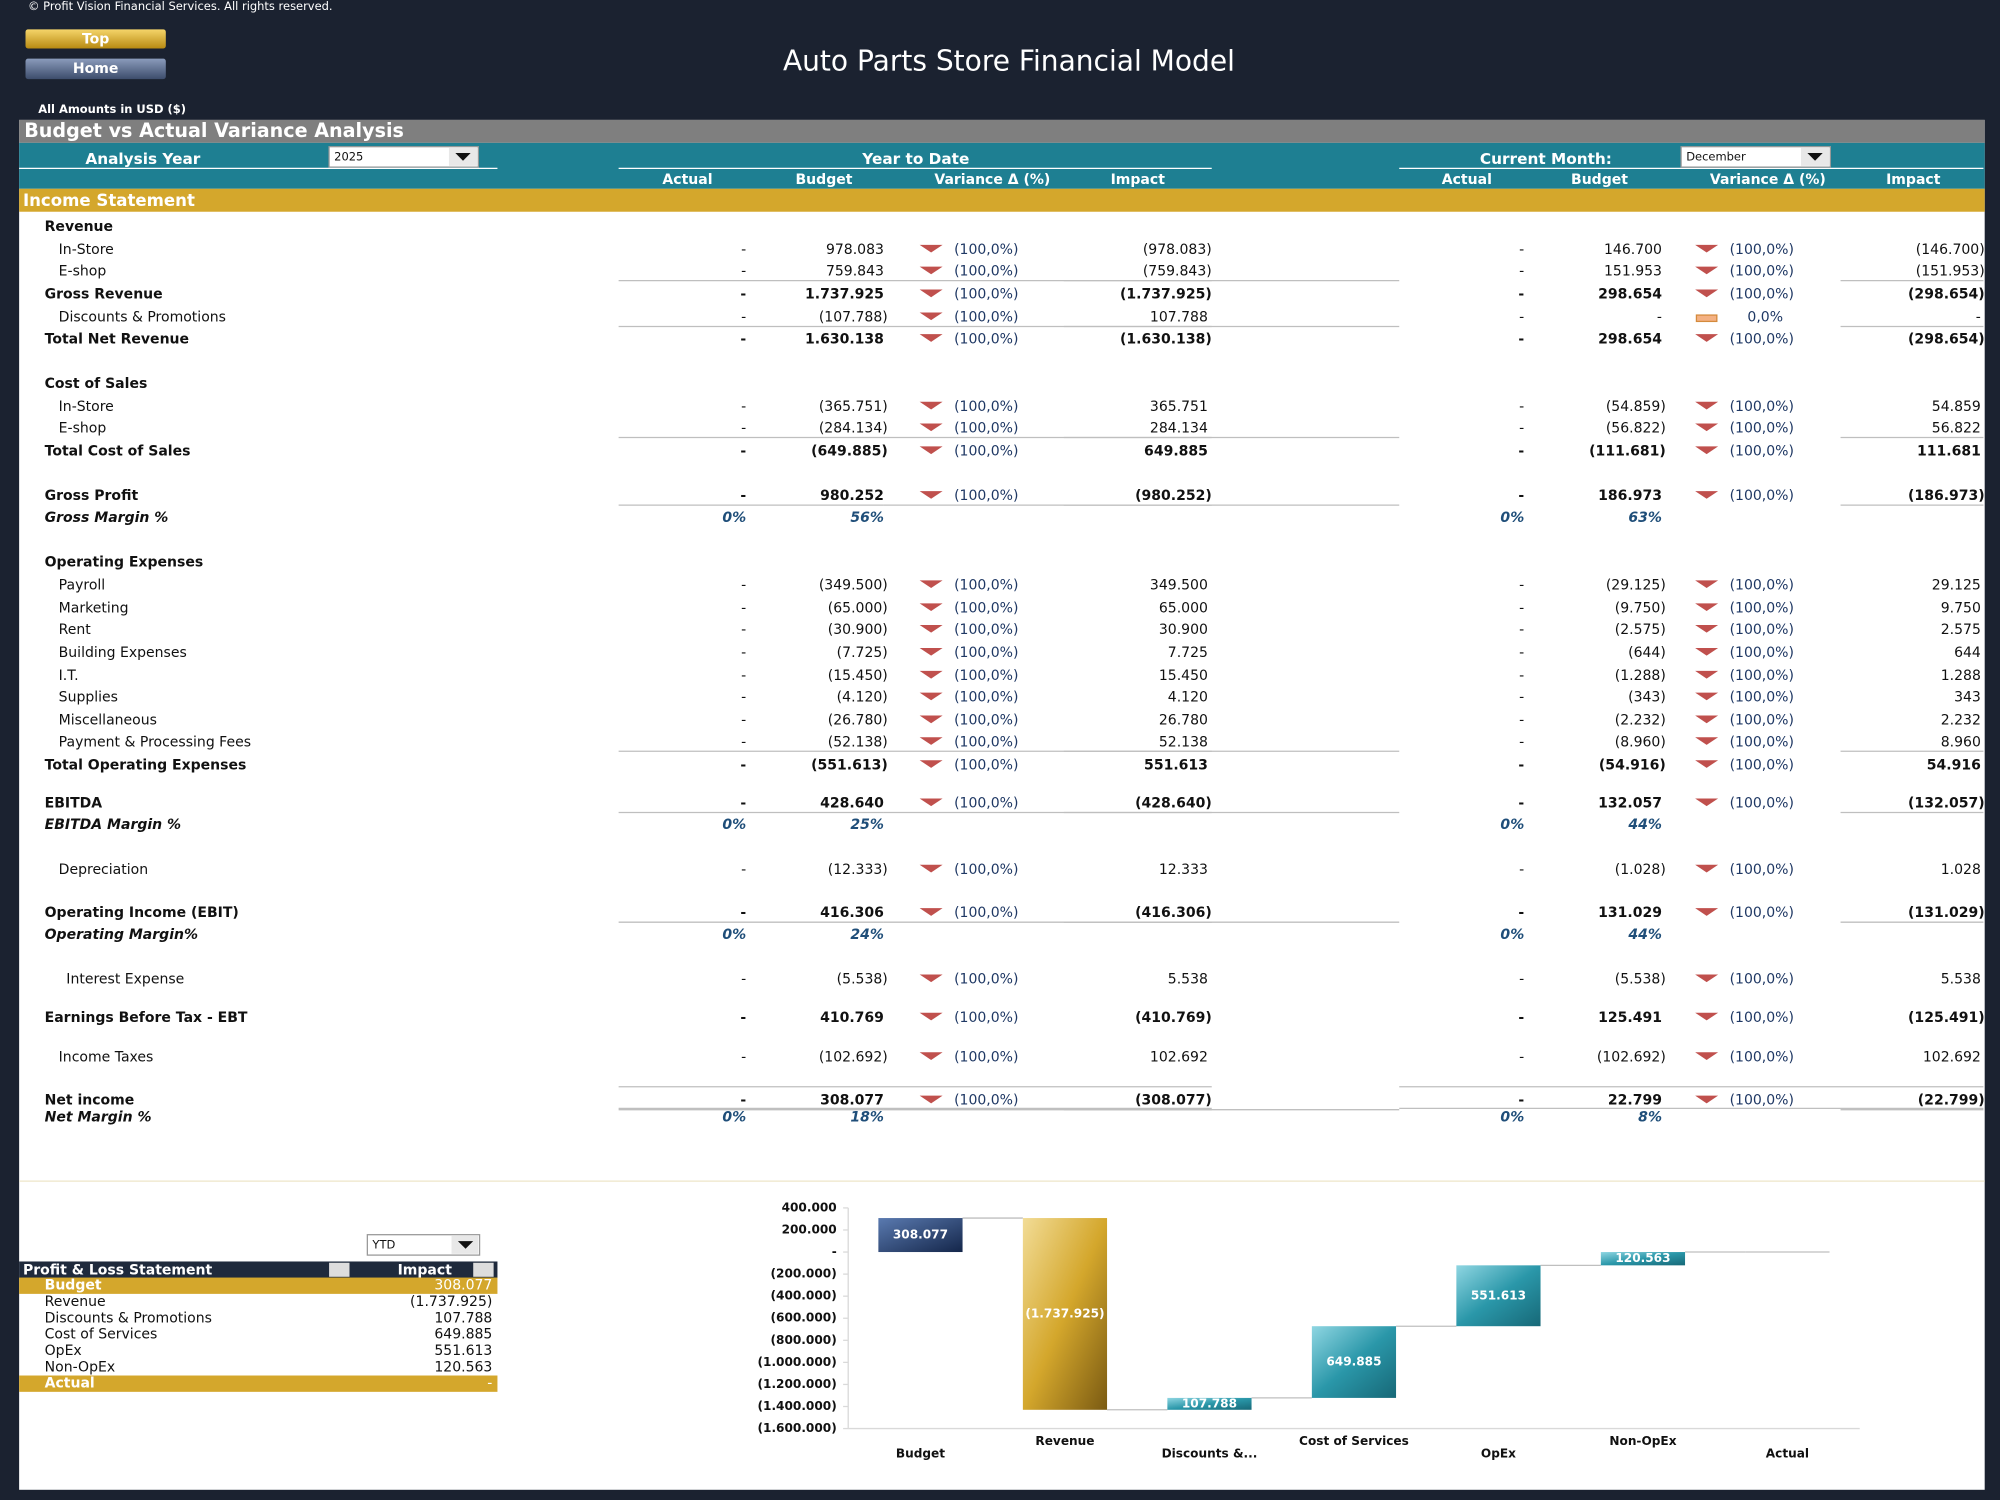  What do you see at coordinates (1951, 1101) in the screenshot?
I see `impact-cell: (22.799)` at bounding box center [1951, 1101].